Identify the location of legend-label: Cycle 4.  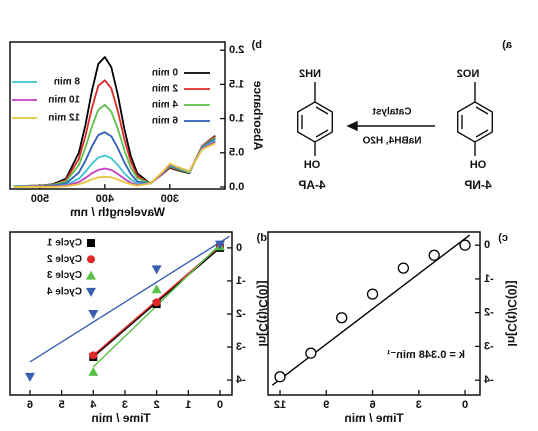
(64, 292).